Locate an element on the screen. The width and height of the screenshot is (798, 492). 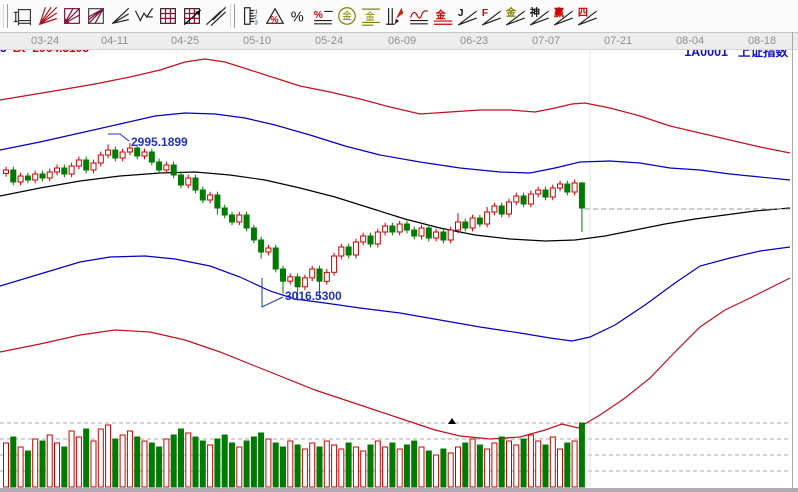
f-line-icon: F is located at coordinates (490, 16).